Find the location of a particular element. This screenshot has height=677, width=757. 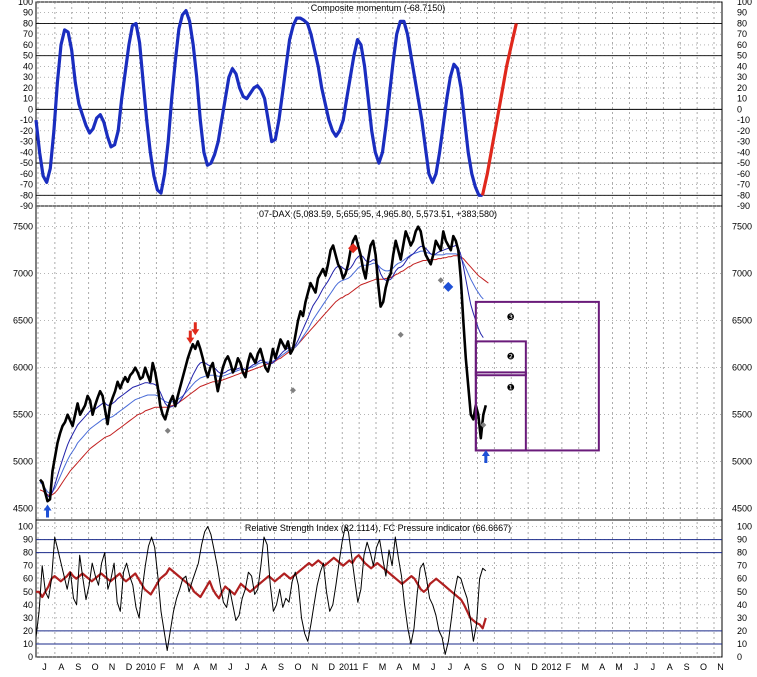

rsi-y-tick-right: 100 is located at coordinates (744, 527).